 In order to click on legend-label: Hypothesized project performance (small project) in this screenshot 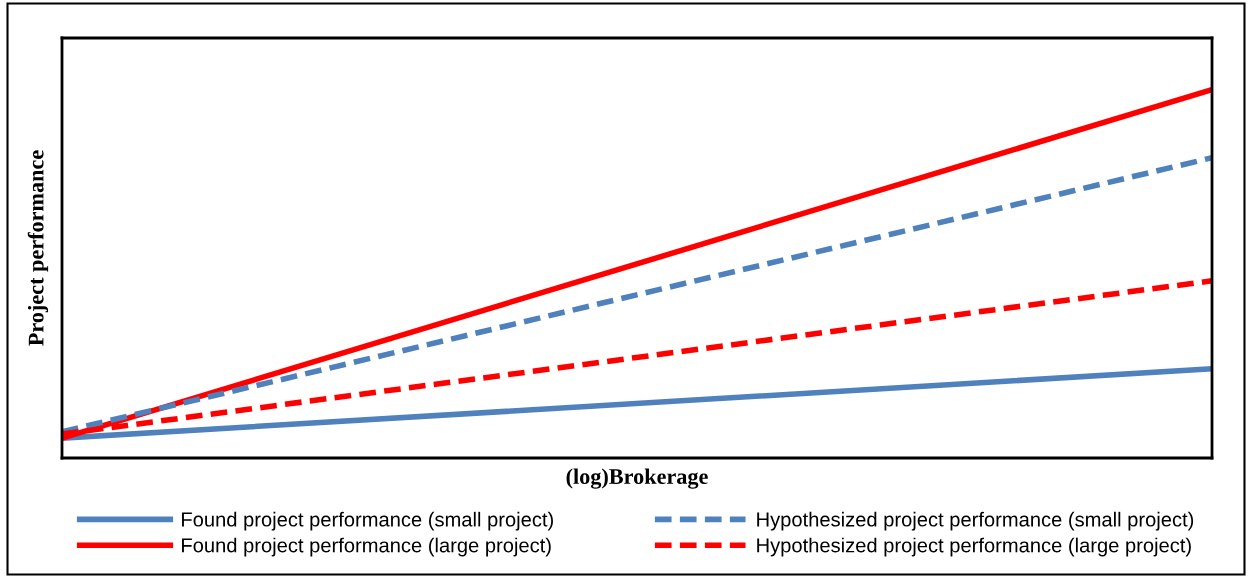, I will do `click(975, 521)`.